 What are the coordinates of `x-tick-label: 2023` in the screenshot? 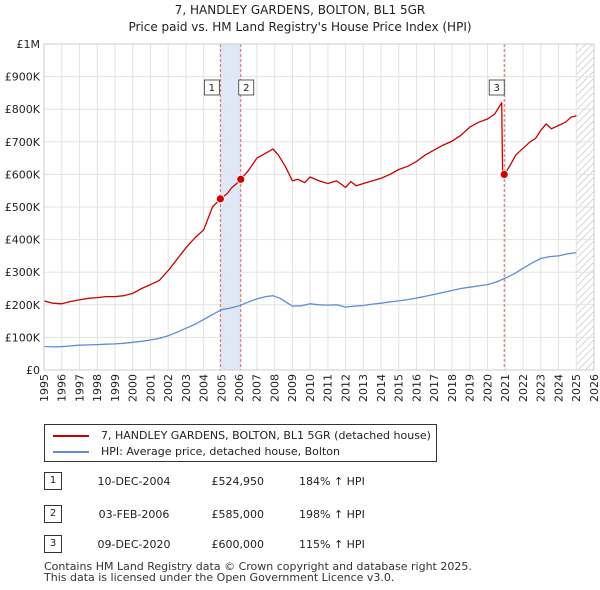 It's located at (541, 388).